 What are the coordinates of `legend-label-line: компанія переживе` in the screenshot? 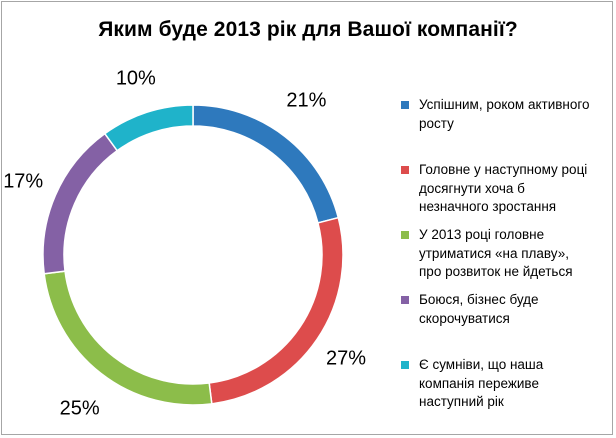 It's located at (479, 383).